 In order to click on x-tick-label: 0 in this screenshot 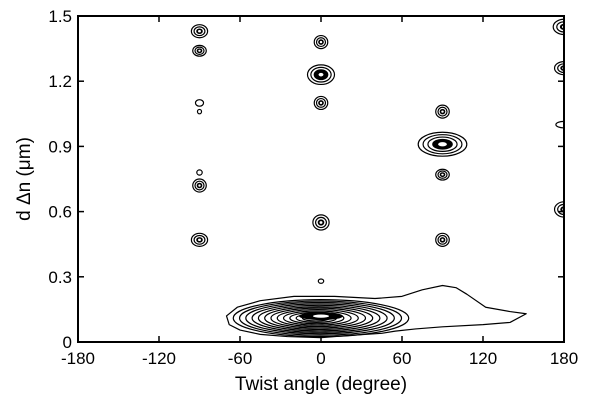, I will do `click(320, 358)`.